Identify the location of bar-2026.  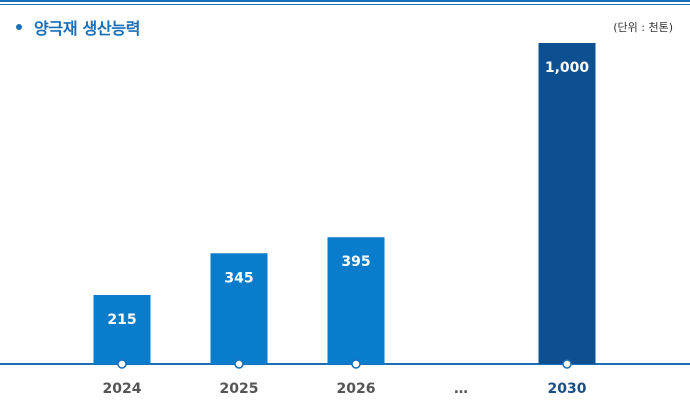
(356, 300).